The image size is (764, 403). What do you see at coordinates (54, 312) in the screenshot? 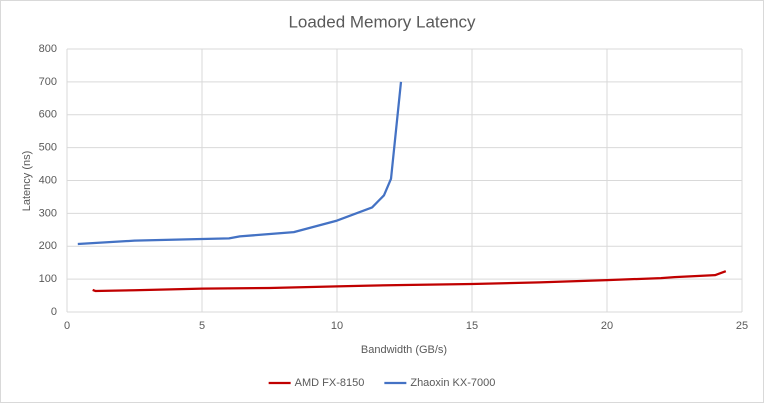
I see `y-tick-label: 0` at bounding box center [54, 312].